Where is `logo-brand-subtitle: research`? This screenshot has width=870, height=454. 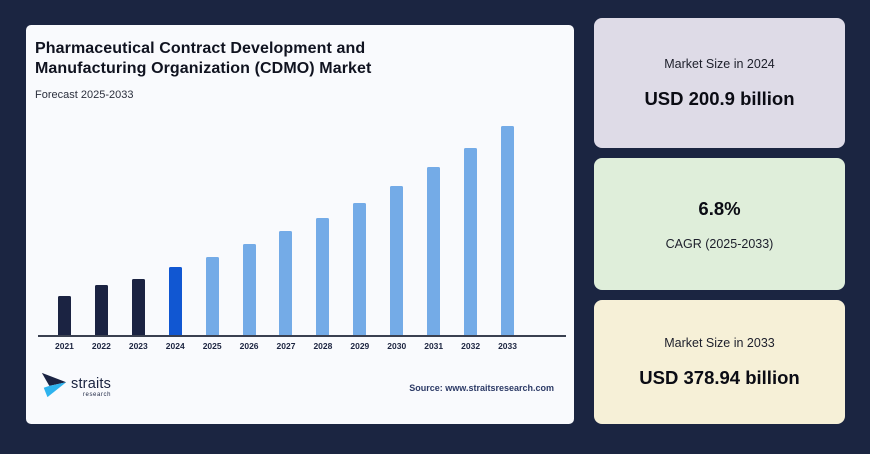
logo-brand-subtitle: research is located at coordinates (97, 395).